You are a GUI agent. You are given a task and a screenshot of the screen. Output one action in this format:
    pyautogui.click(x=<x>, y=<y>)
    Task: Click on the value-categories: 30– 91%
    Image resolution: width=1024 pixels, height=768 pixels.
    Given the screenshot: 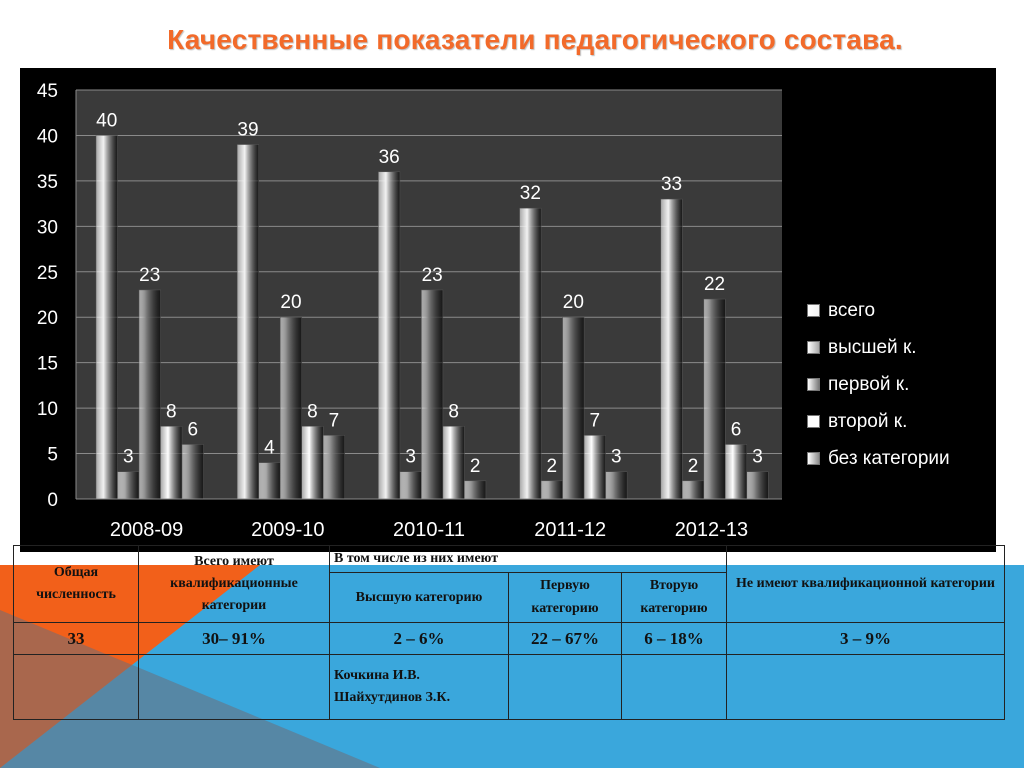 What is the action you would take?
    pyautogui.click(x=234, y=639)
    